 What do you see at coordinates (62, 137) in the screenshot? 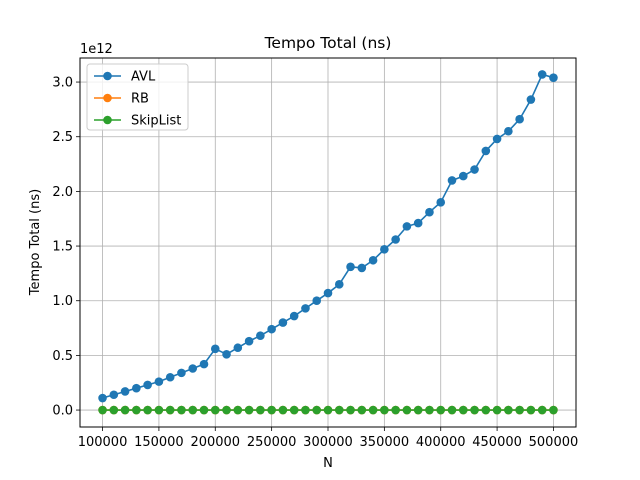
I see `y-tick-label: 2.5` at bounding box center [62, 137].